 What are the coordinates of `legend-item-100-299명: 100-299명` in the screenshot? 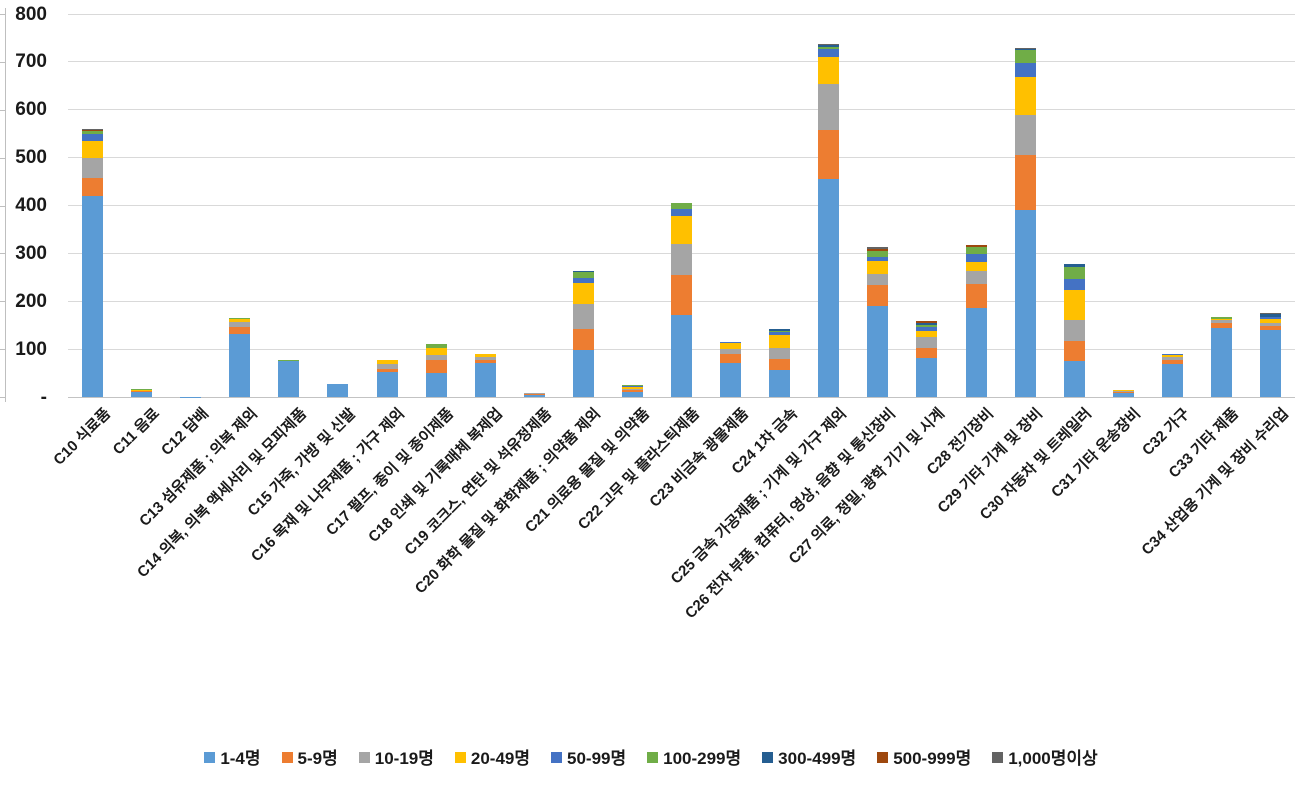 It's located at (694, 756).